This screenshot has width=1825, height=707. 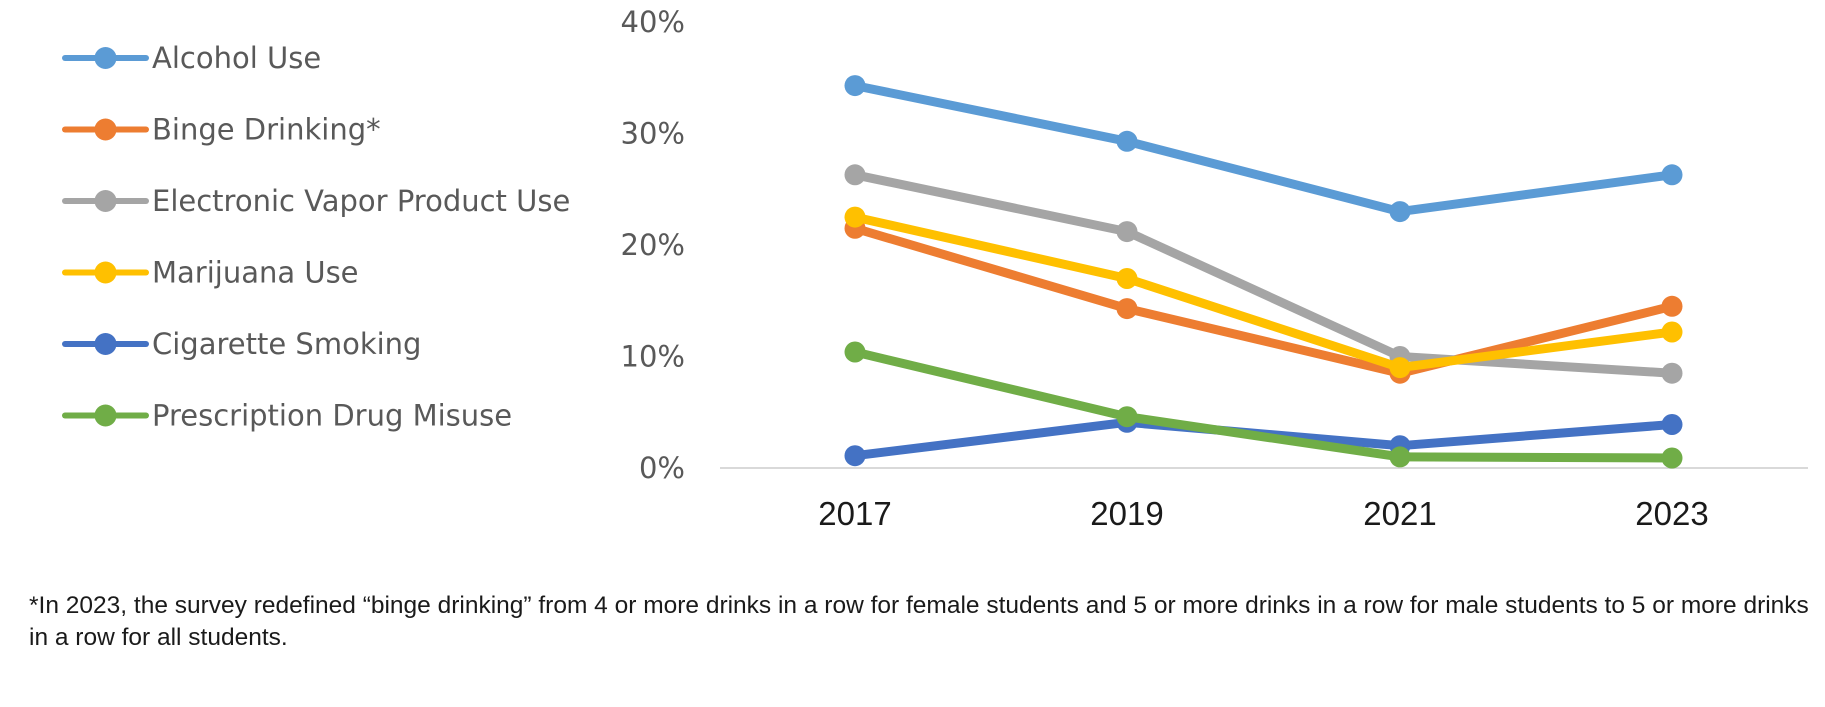 What do you see at coordinates (653, 134) in the screenshot?
I see `y-tick-label: 30%` at bounding box center [653, 134].